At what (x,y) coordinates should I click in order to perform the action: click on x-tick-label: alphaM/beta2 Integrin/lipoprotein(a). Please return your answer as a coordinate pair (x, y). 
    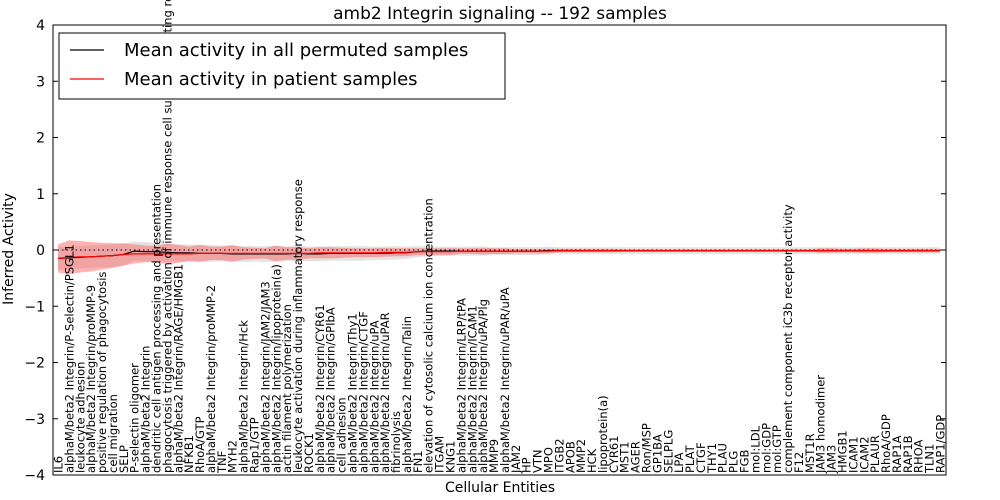
    Looking at the image, I should click on (276, 368).